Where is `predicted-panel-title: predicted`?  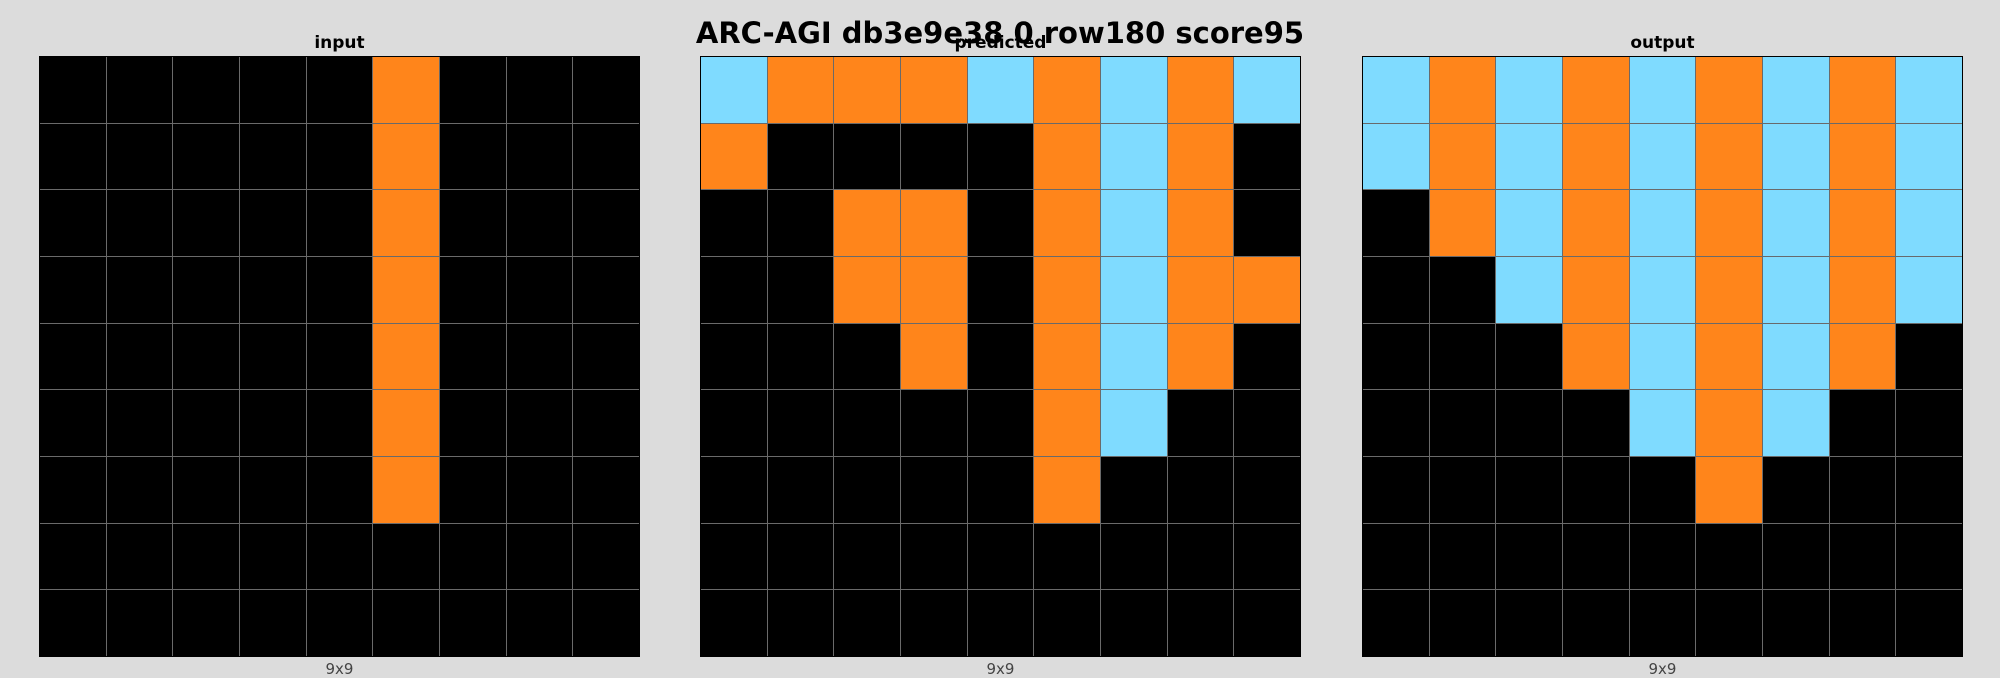
predicted-panel-title: predicted is located at coordinates (1000, 43).